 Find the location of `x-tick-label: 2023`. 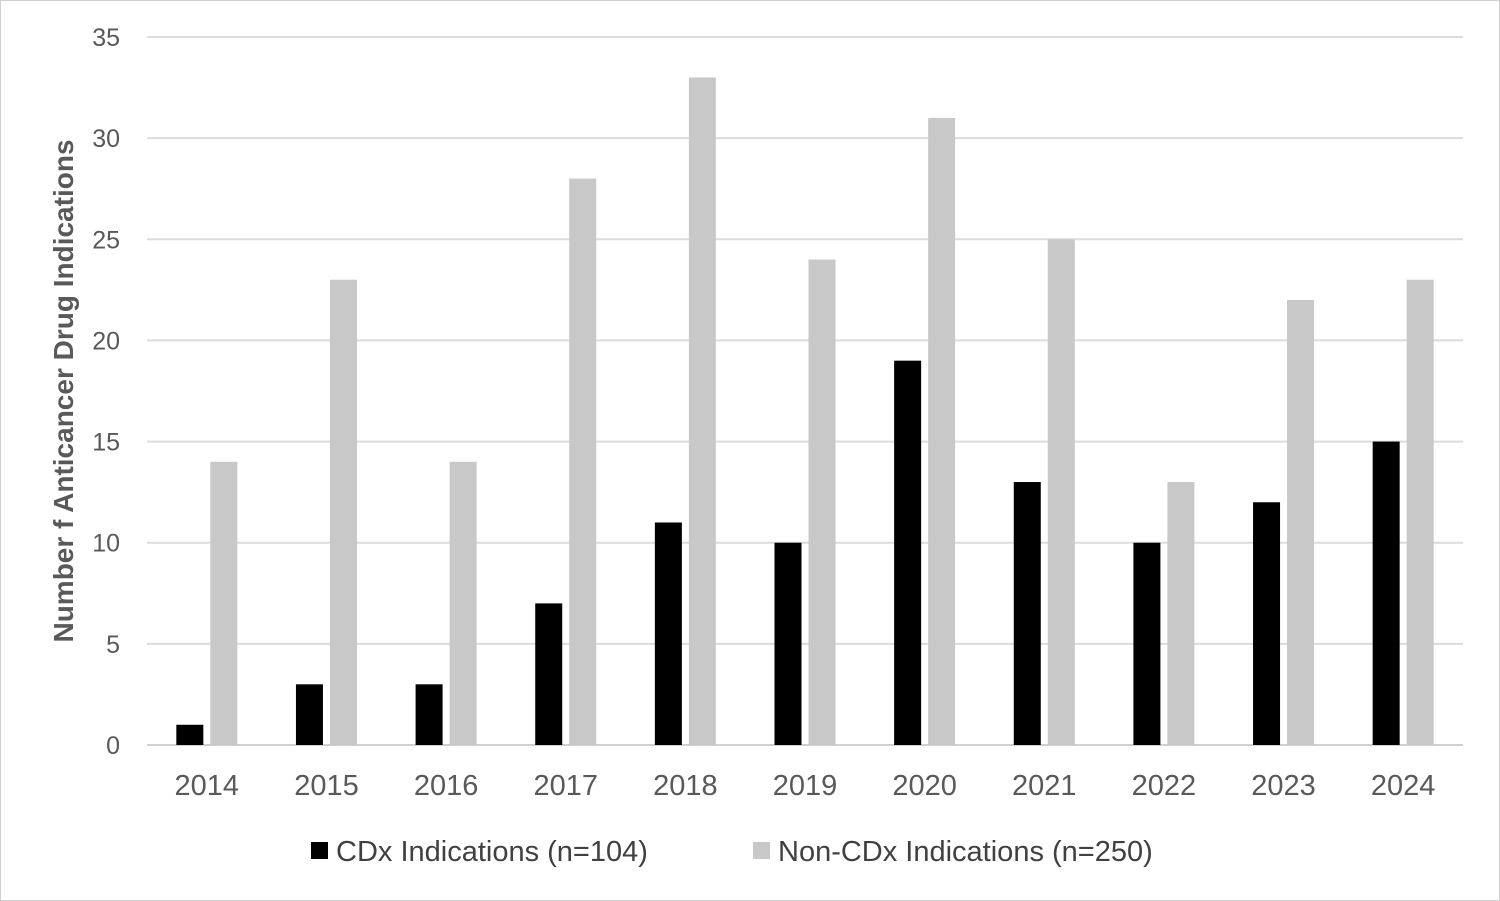

x-tick-label: 2023 is located at coordinates (1283, 786).